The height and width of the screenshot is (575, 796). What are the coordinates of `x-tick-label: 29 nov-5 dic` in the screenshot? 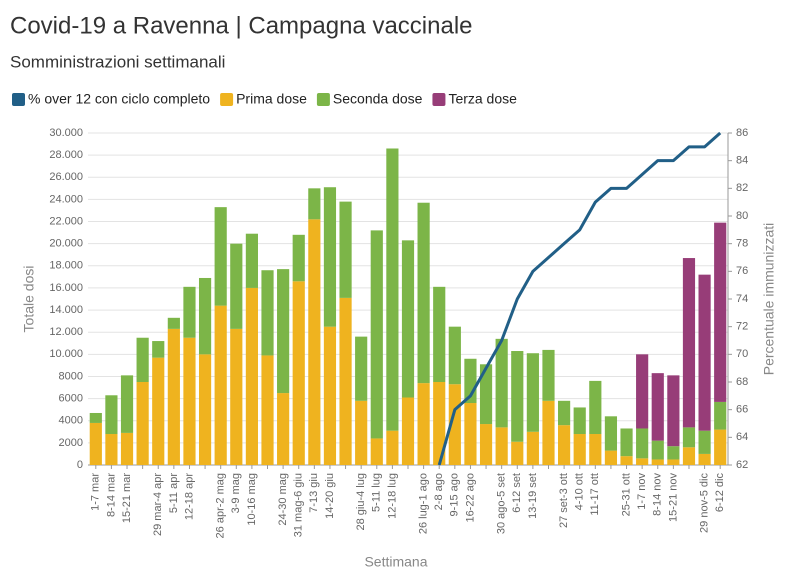 It's located at (704, 503).